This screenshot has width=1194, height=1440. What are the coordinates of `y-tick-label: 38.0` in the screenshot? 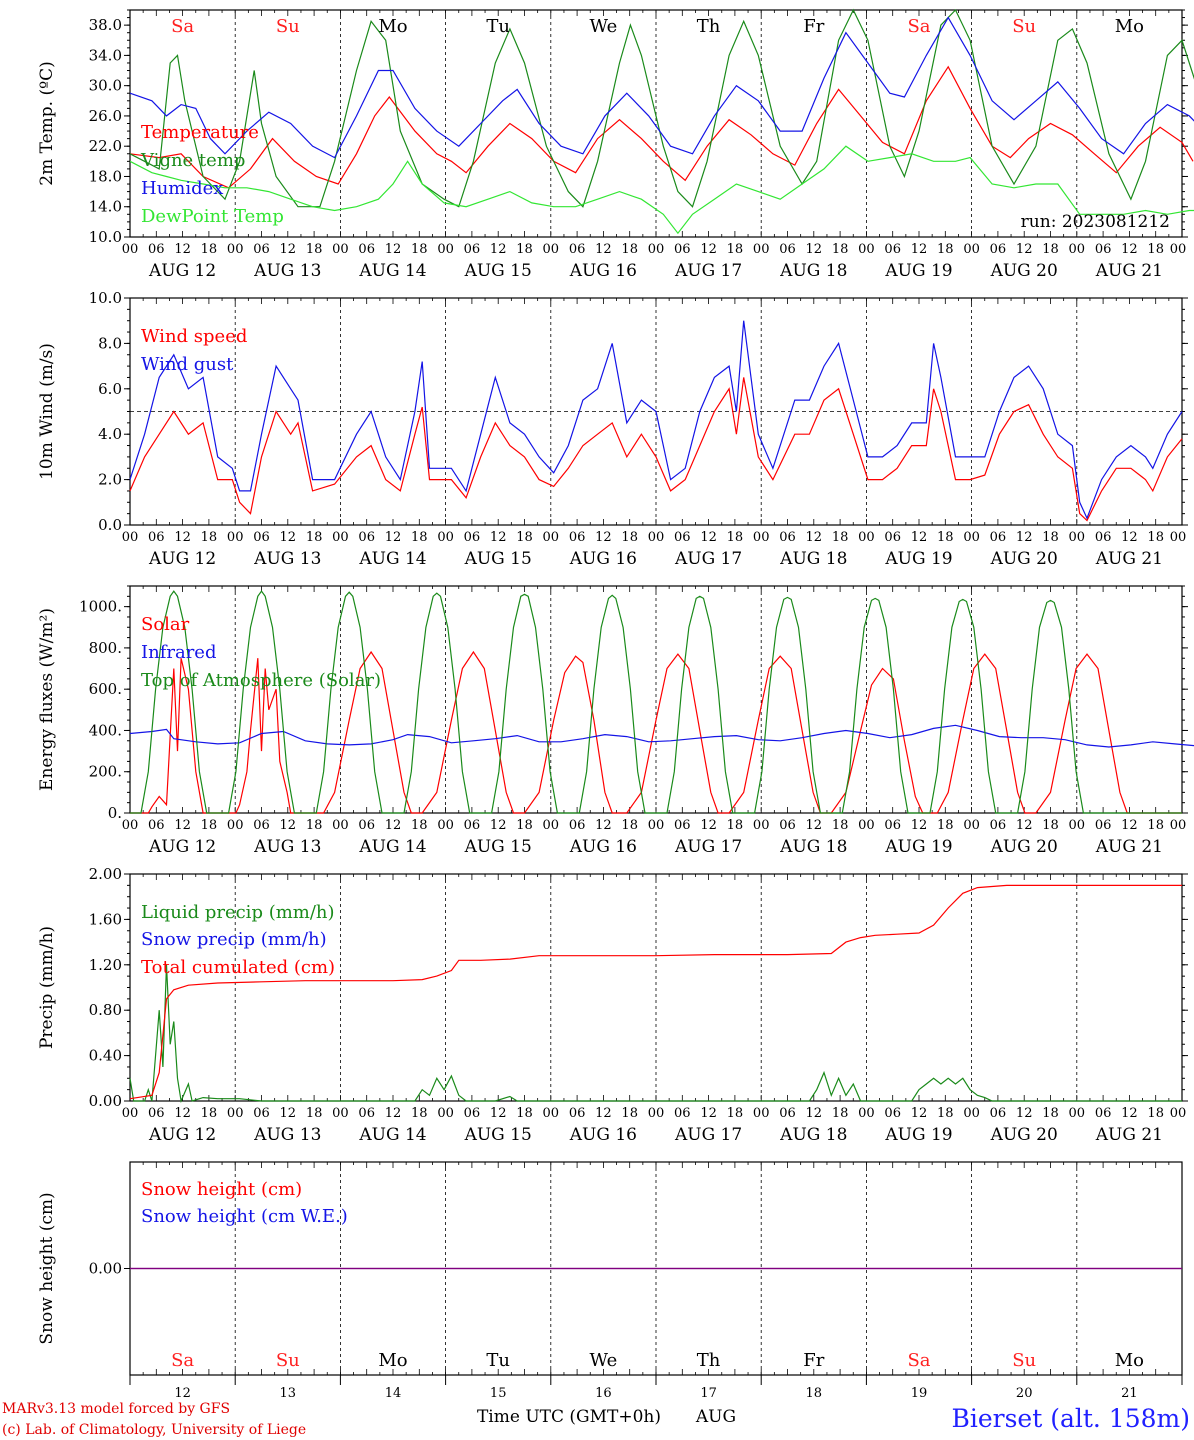 It's located at (105, 25).